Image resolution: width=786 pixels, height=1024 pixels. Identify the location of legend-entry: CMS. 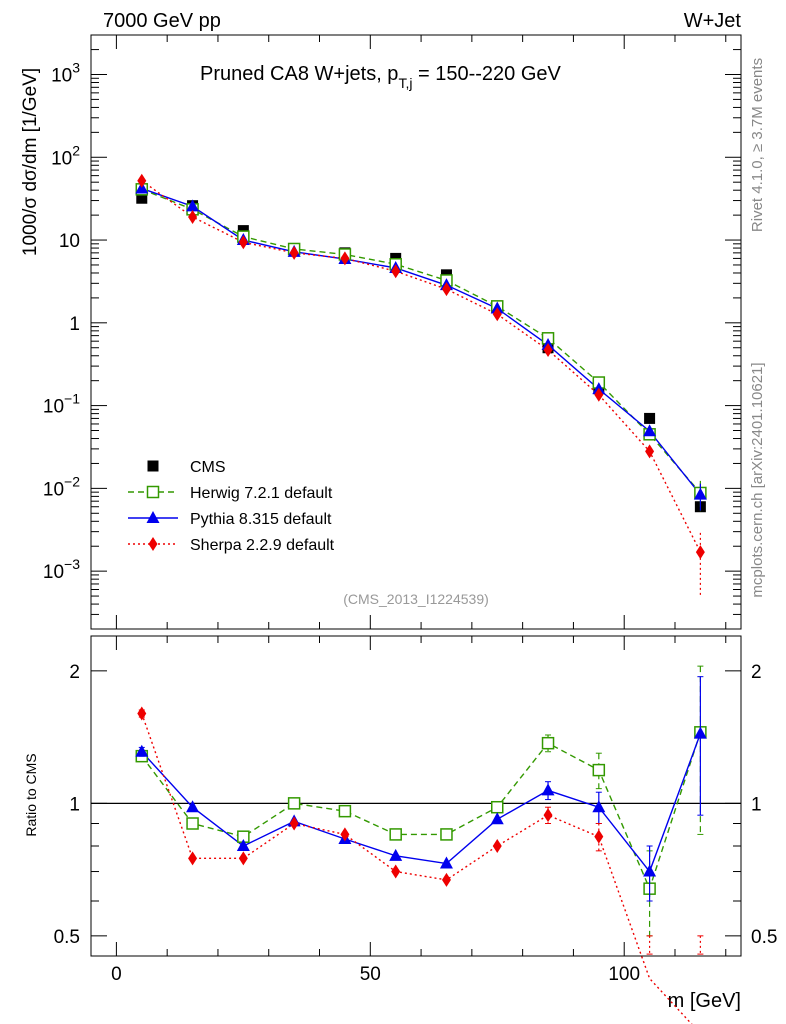
(208, 467).